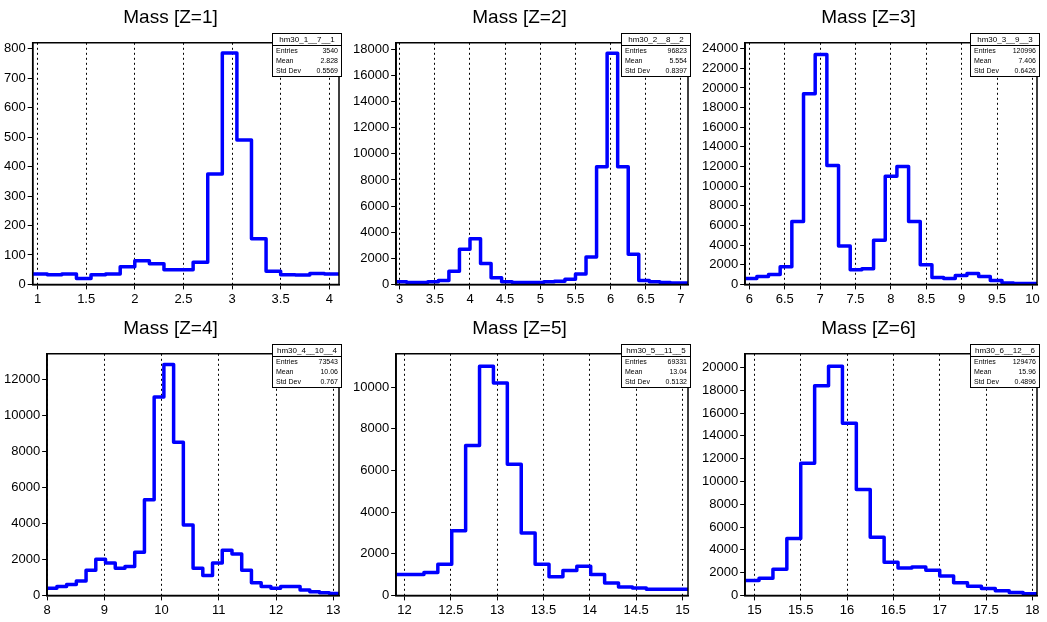 The width and height of the screenshot is (1047, 622). Describe the element at coordinates (519, 327) in the screenshot. I see `chart-title: Mass [Z=5]` at that location.